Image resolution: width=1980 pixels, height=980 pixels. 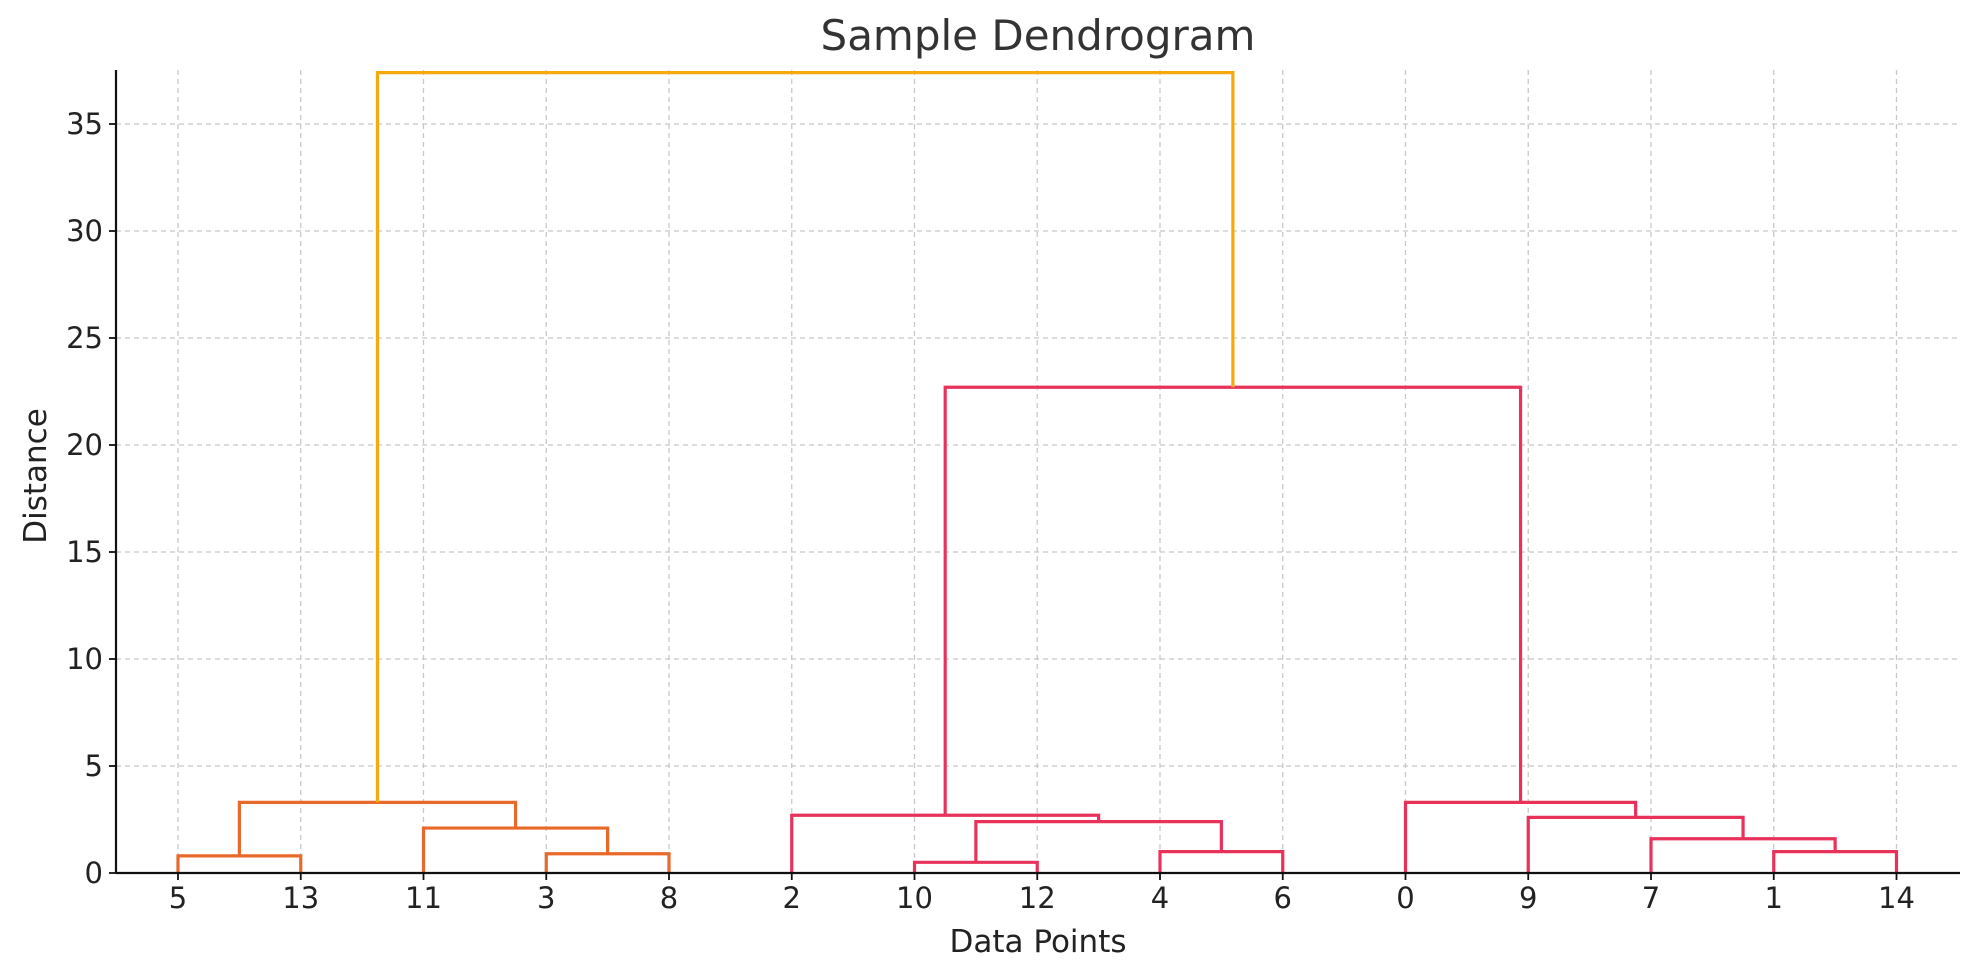 What do you see at coordinates (84, 124) in the screenshot?
I see `y-tick-label: 35` at bounding box center [84, 124].